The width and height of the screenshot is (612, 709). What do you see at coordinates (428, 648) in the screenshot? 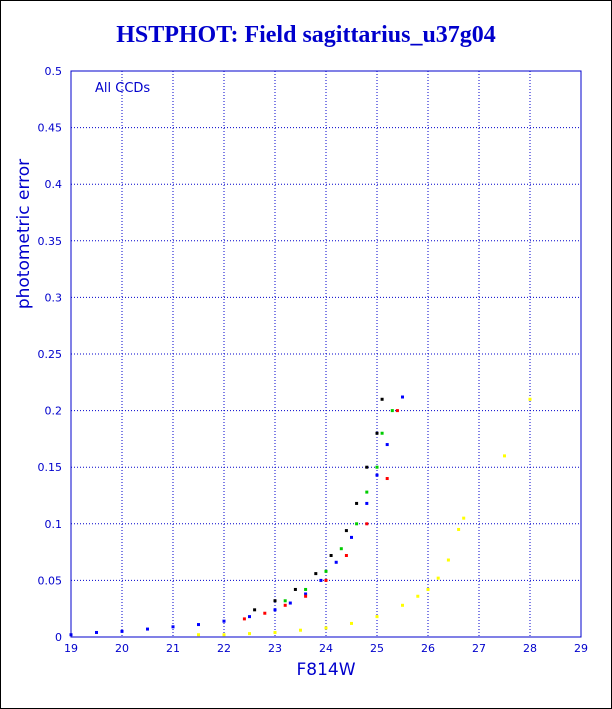
I see `x-tick-label: 26` at bounding box center [428, 648].